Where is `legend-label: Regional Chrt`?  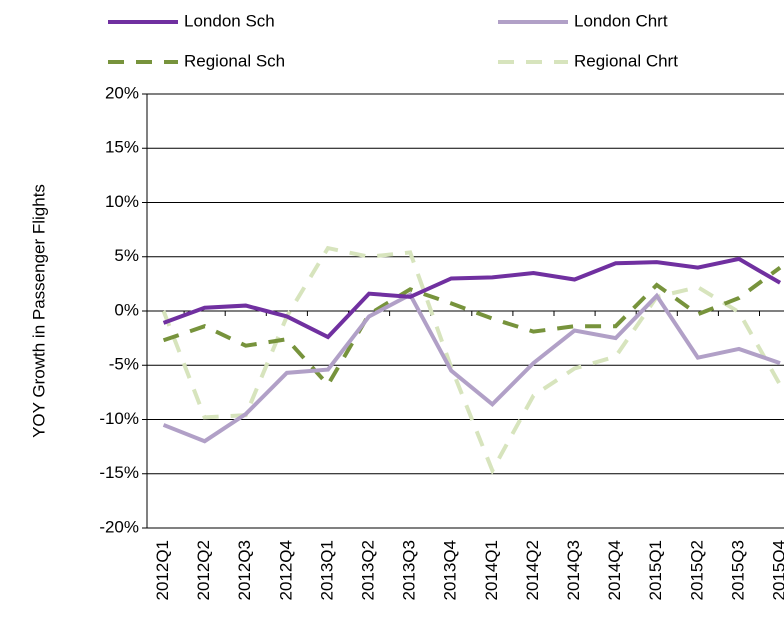
legend-label: Regional Chrt is located at coordinates (626, 60).